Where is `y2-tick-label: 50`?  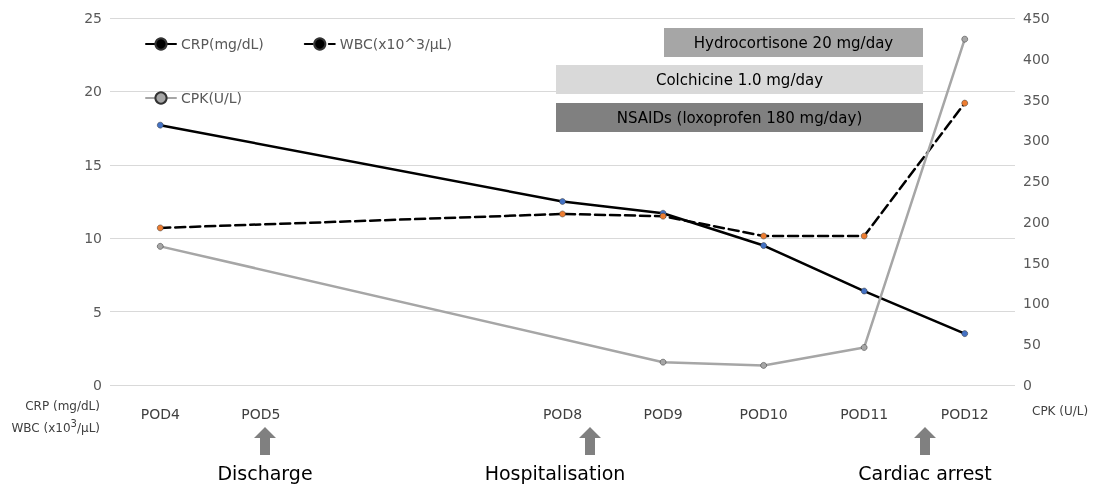 y2-tick-label: 50 is located at coordinates (1032, 344).